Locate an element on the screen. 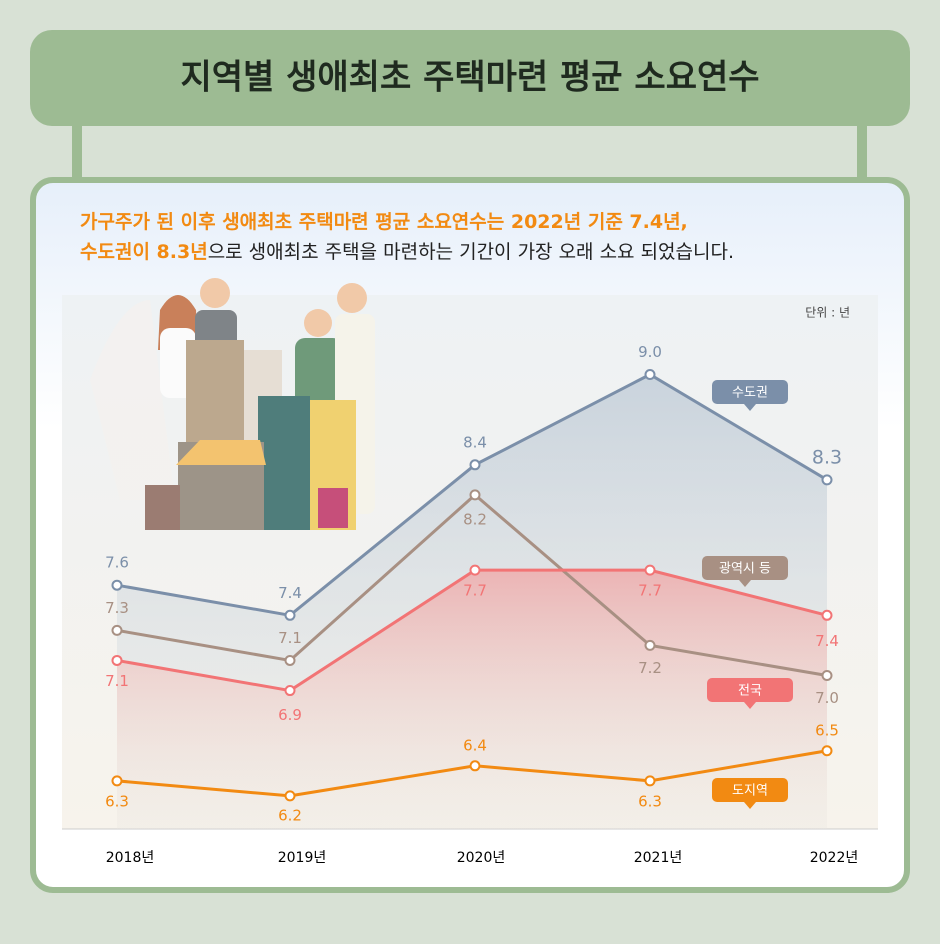 This screenshot has width=940, height=944. unit-label: 단위 : 년 is located at coordinates (827, 313).